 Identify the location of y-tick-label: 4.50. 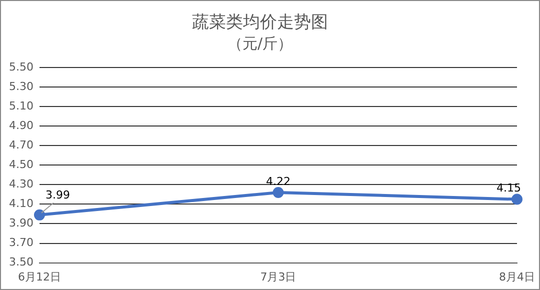
(21, 164).